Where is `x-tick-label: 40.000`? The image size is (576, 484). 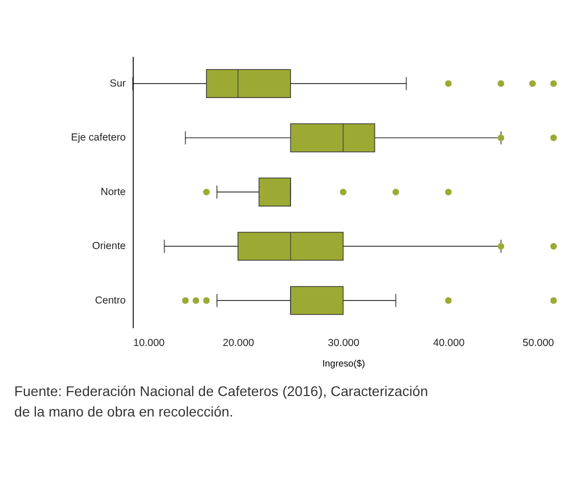 x-tick-label: 40.000 is located at coordinates (449, 343).